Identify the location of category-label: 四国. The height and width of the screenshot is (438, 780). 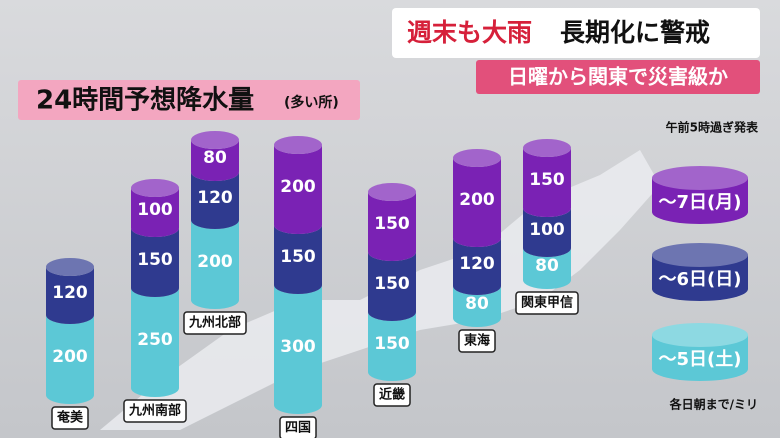
(298, 428).